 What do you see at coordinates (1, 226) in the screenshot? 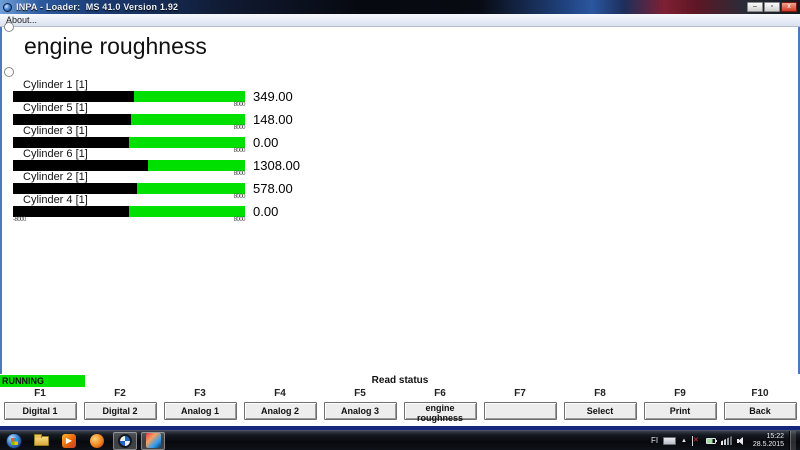
I see `window-border-left` at bounding box center [1, 226].